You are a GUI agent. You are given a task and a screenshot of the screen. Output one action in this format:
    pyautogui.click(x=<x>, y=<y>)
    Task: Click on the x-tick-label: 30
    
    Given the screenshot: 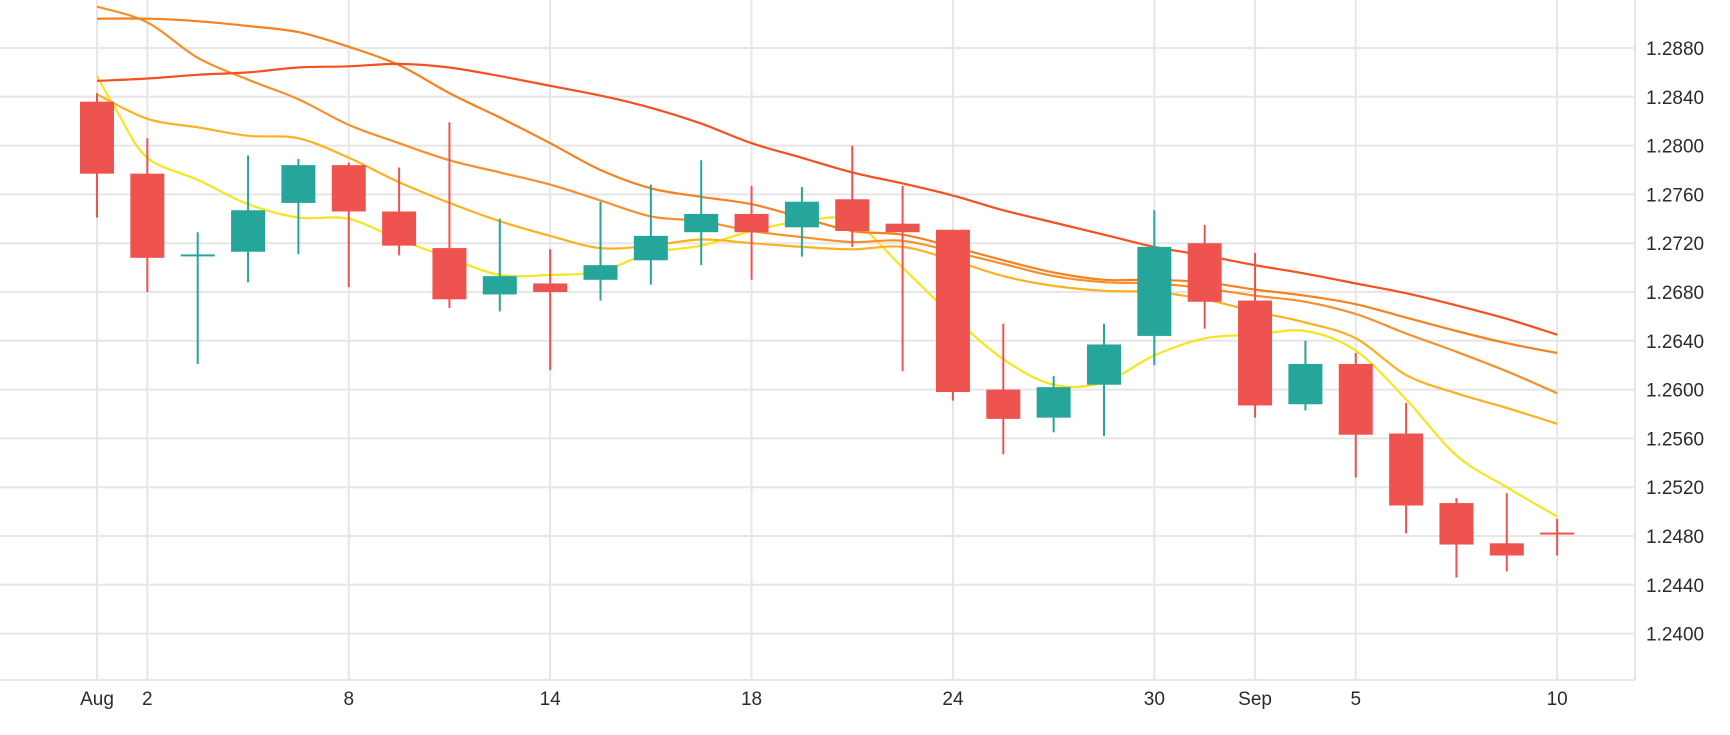 What is the action you would take?
    pyautogui.click(x=1154, y=699)
    